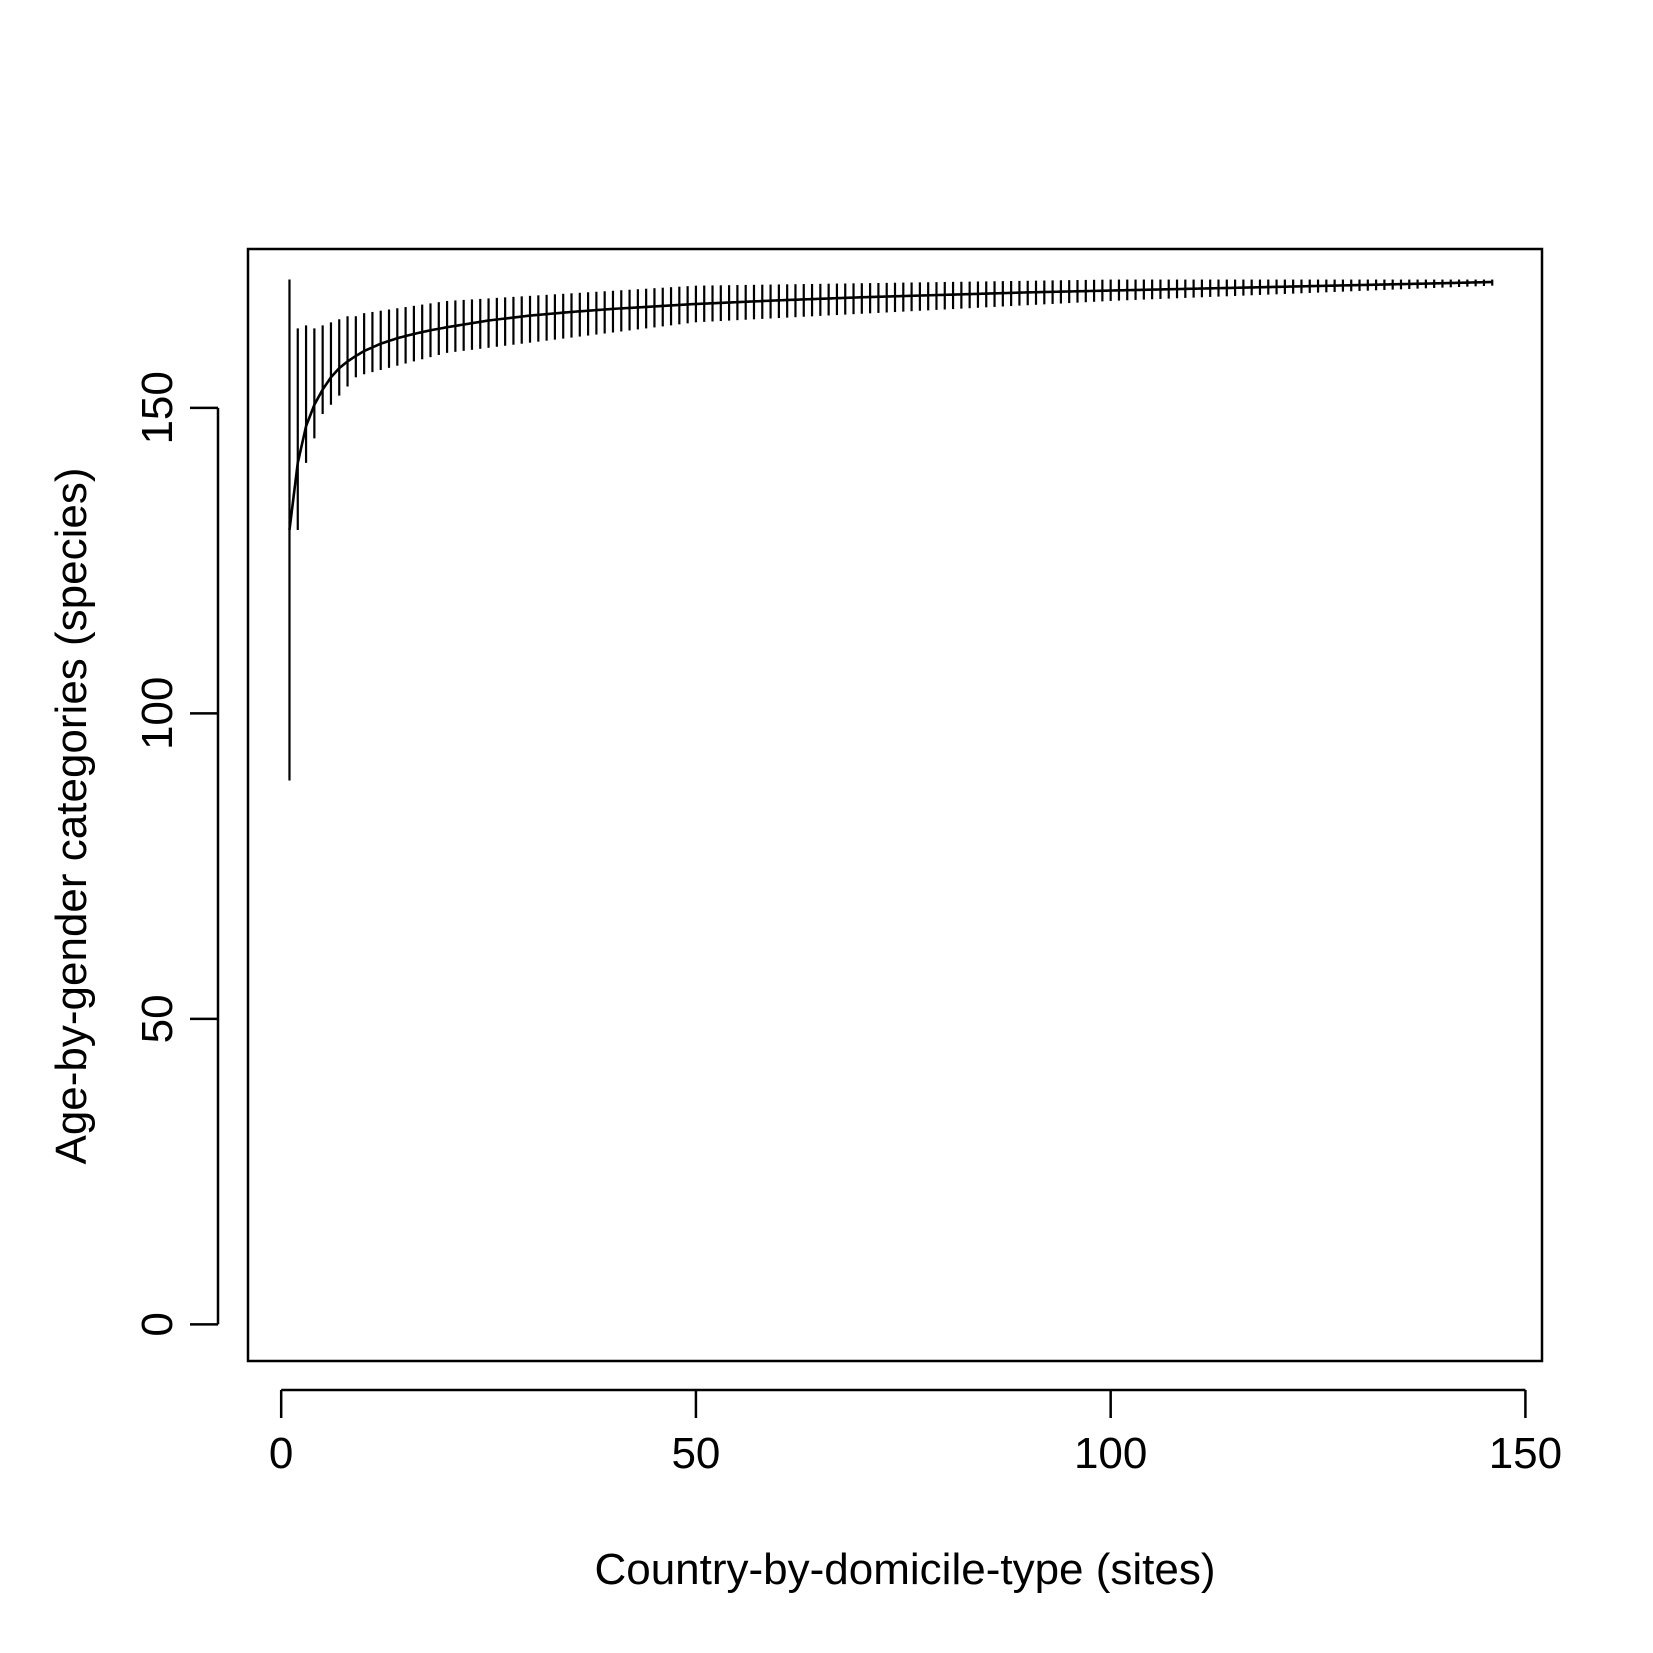 This screenshot has height=1653, width=1653. I want to click on y-axis-label: Age-by-gender categories (species), so click(71, 815).